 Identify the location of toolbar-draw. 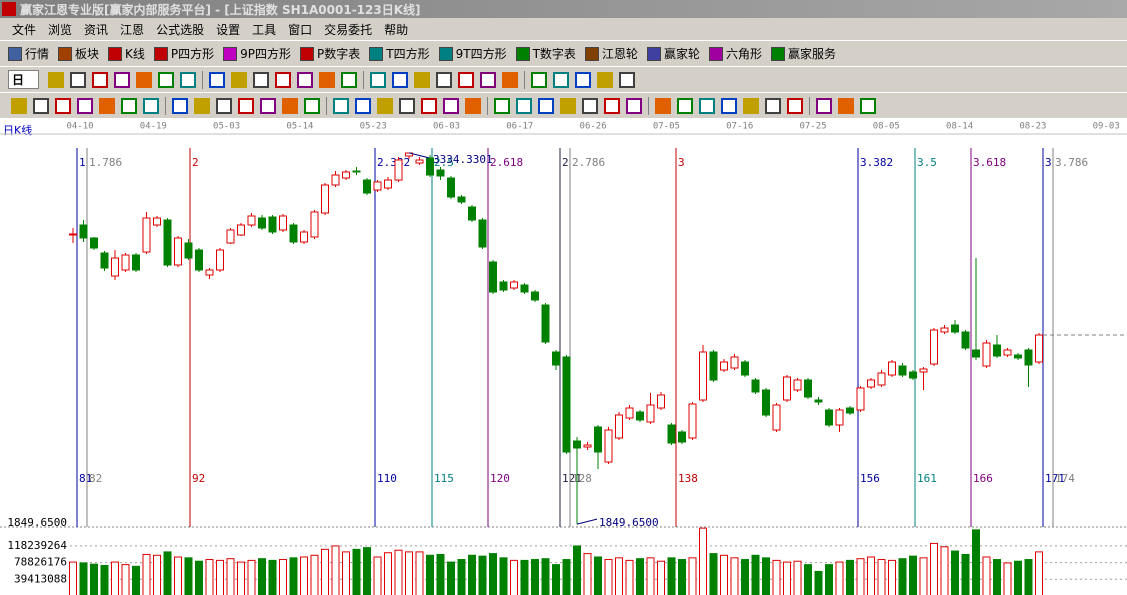
(563, 105).